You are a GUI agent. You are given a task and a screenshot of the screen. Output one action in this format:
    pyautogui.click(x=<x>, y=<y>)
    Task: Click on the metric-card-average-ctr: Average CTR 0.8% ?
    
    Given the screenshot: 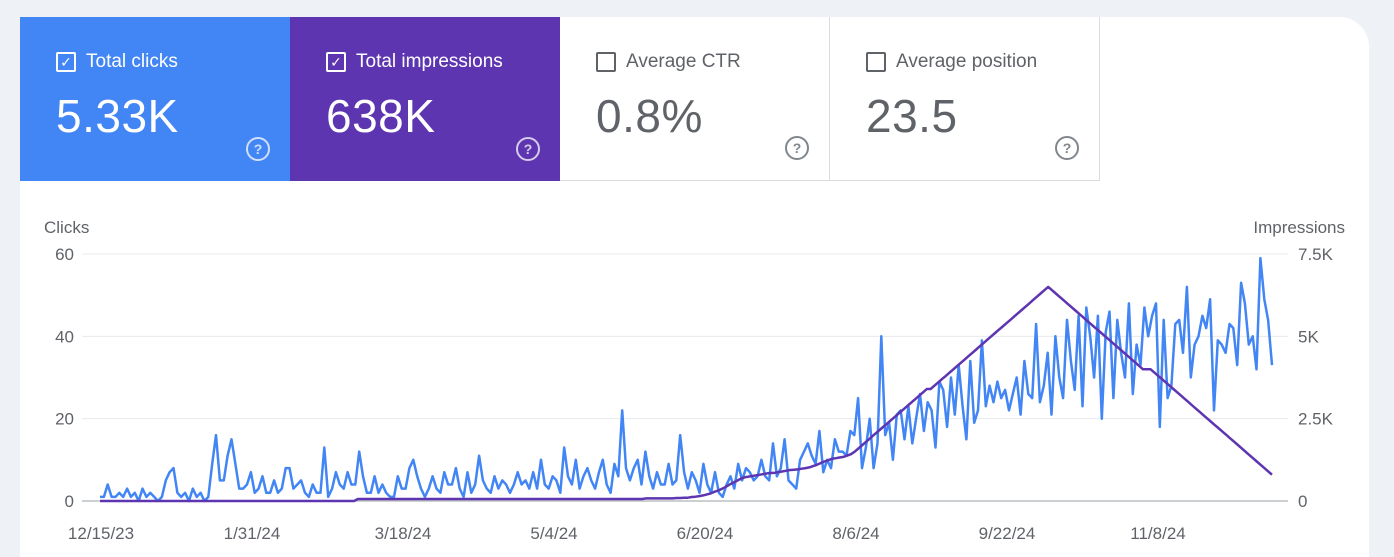 What is the action you would take?
    pyautogui.click(x=695, y=99)
    